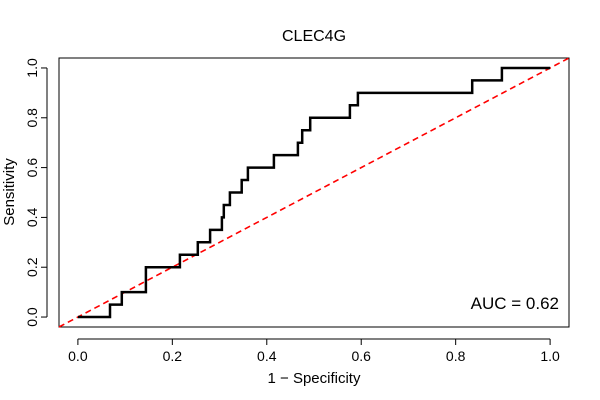 This screenshot has height=400, width=600. Describe the element at coordinates (32, 118) in the screenshot. I see `y-tick-label: 0.8` at that location.